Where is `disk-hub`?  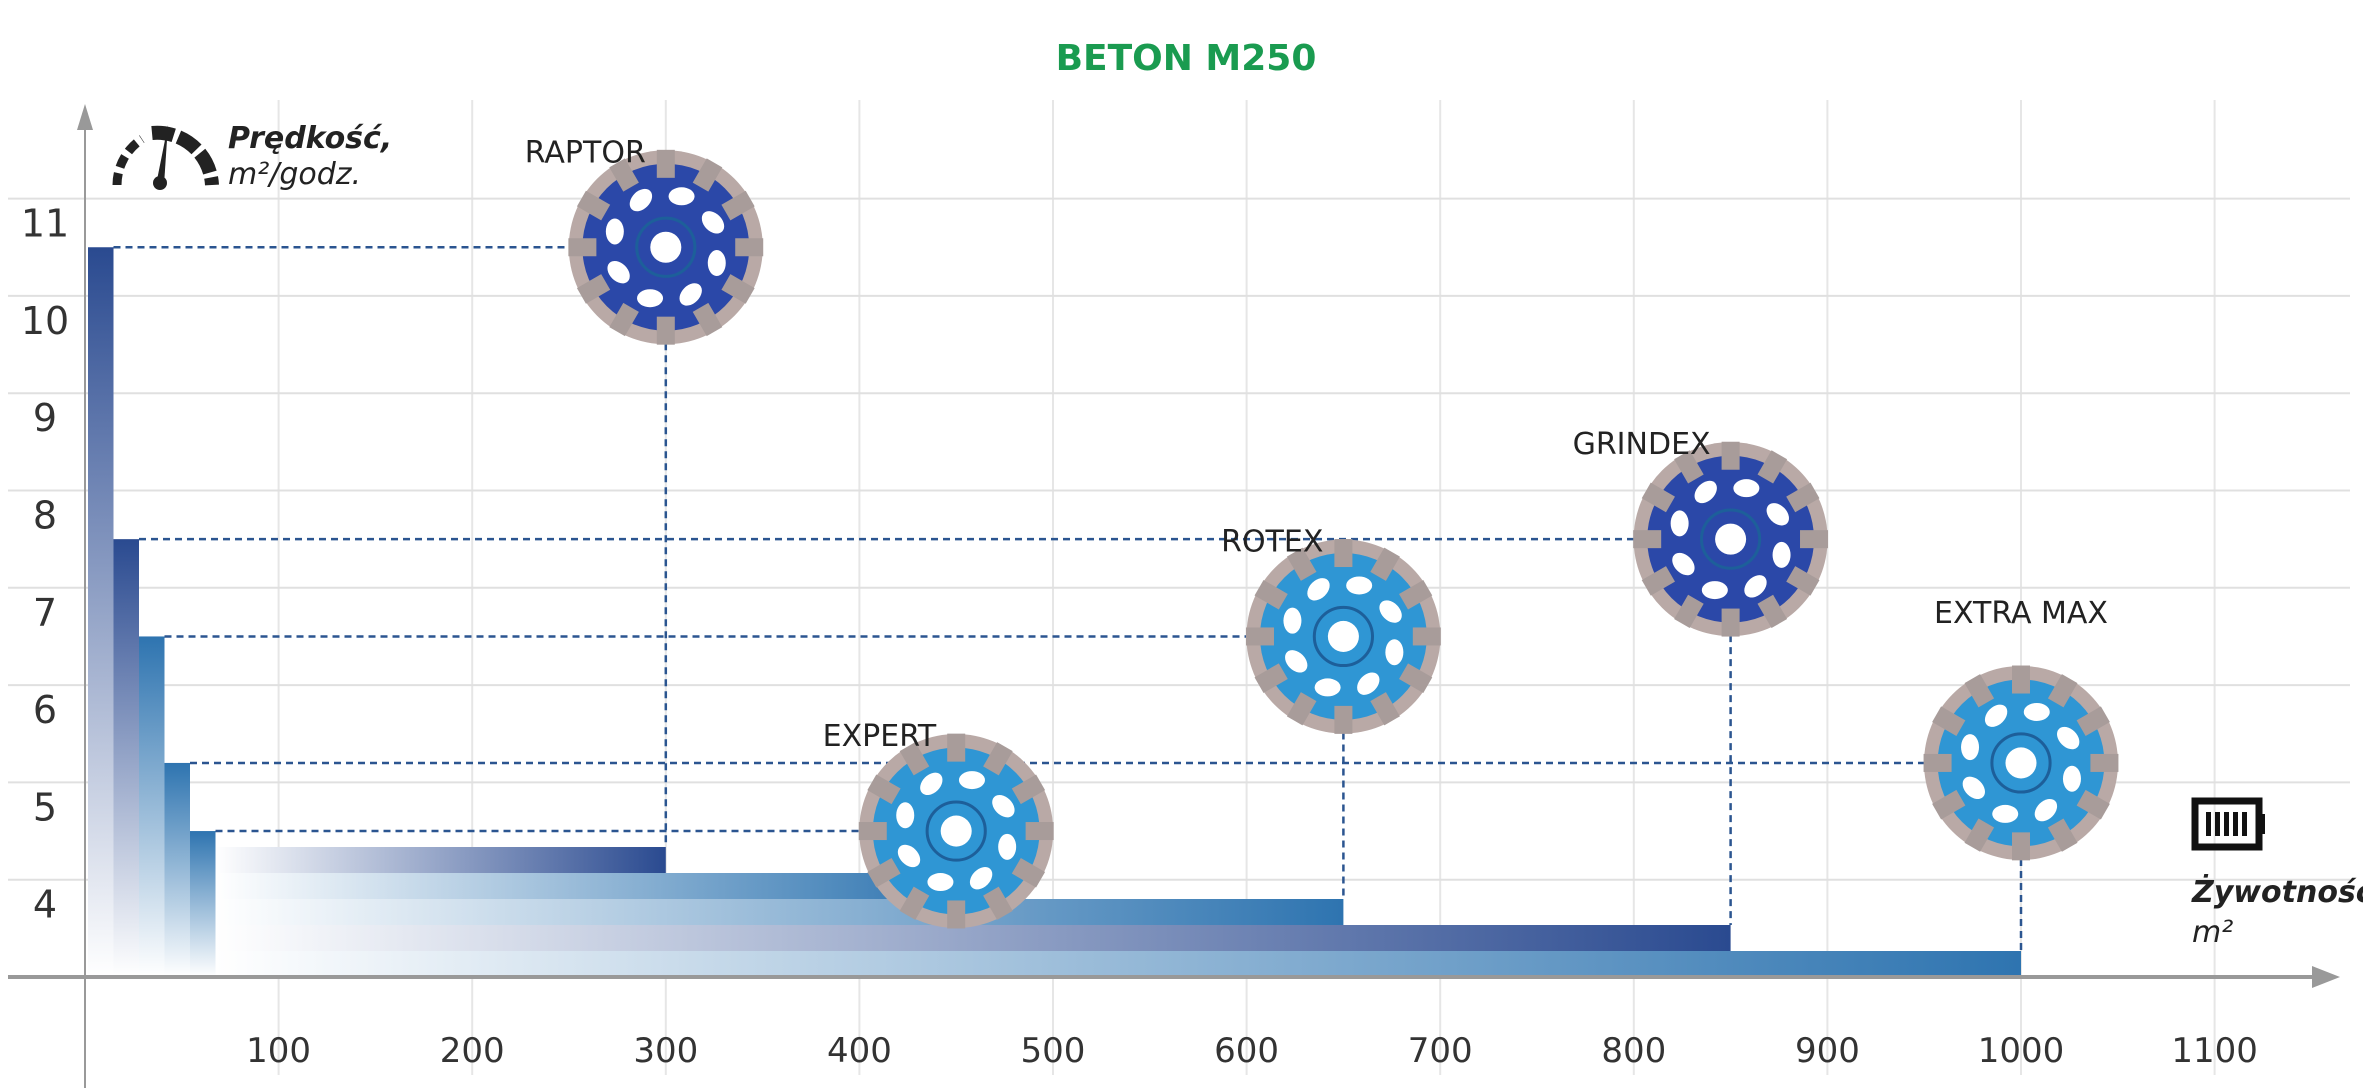 disk-hub is located at coordinates (1343, 636).